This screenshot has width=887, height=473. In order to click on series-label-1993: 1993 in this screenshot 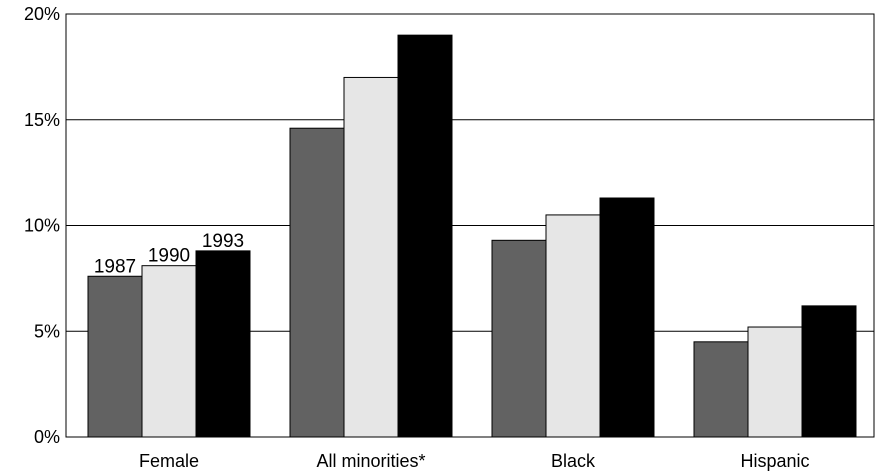, I will do `click(223, 241)`.